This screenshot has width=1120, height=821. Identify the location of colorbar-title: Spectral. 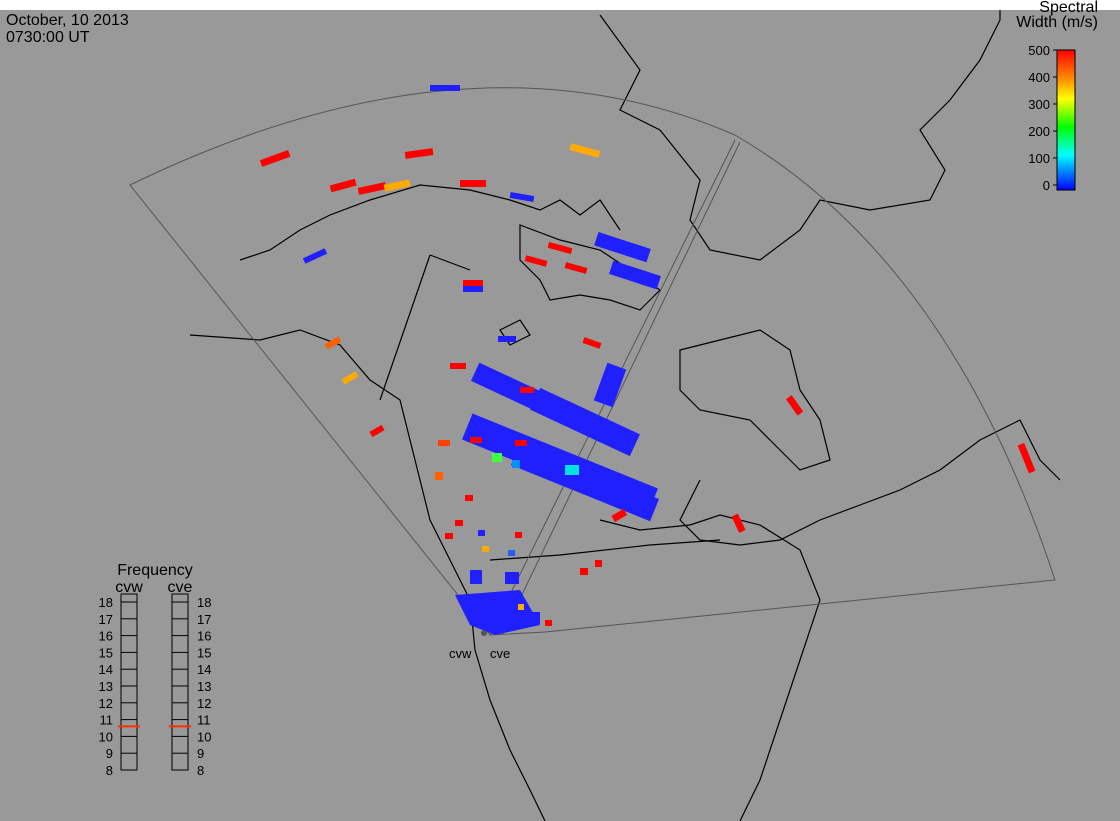
(1068, 8).